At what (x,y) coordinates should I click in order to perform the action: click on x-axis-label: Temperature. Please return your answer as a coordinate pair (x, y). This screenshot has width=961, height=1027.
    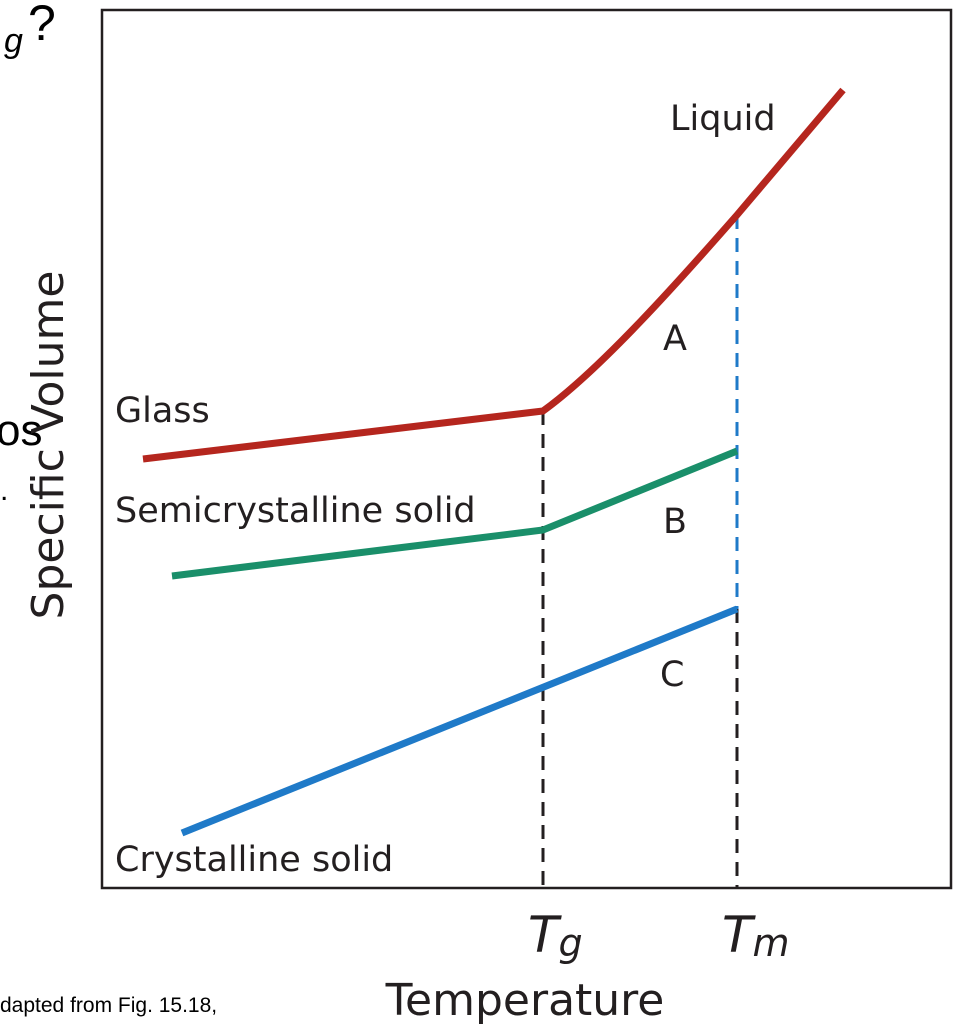
    Looking at the image, I should click on (525, 1000).